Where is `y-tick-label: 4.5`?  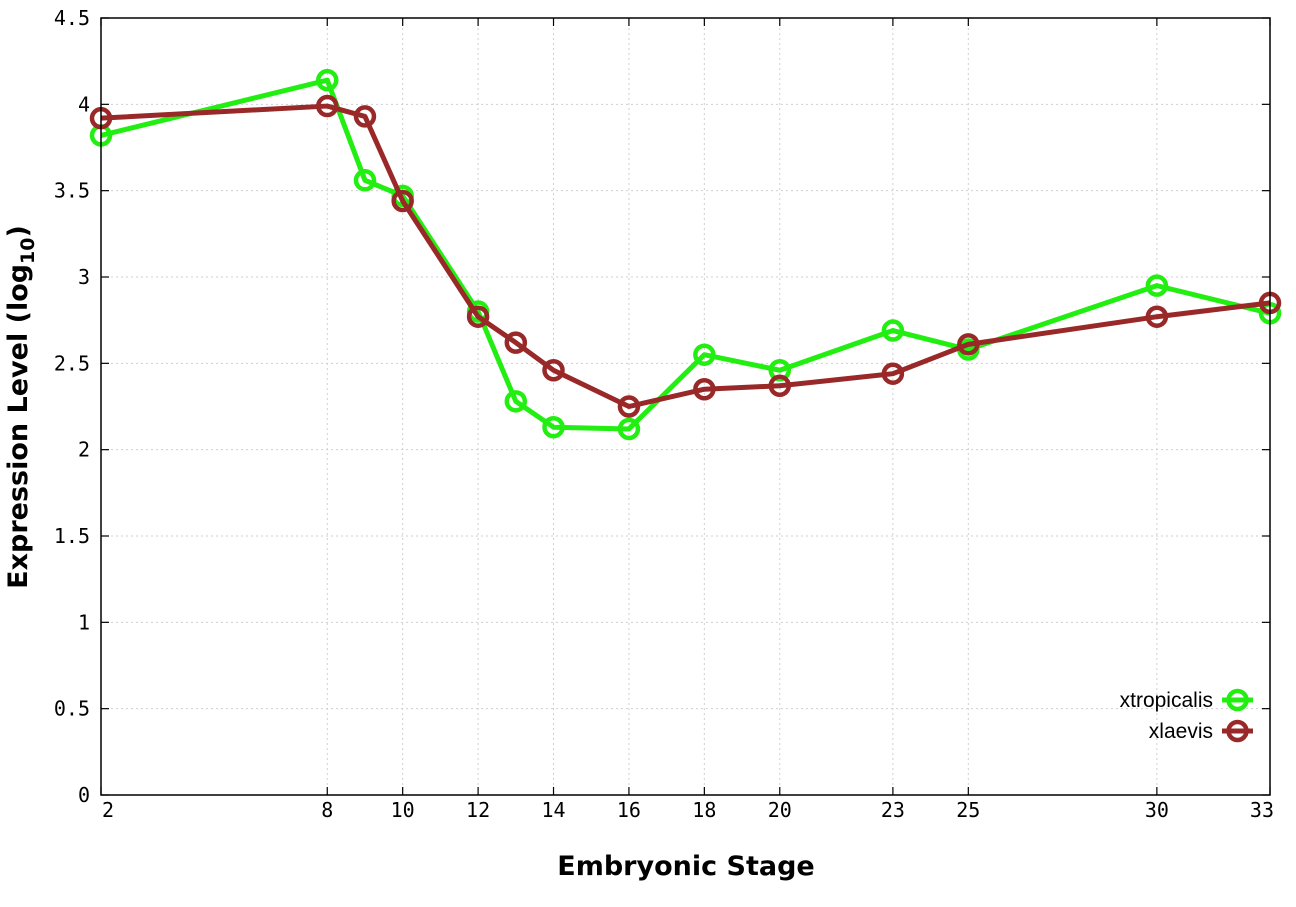 y-tick-label: 4.5 is located at coordinates (72, 18).